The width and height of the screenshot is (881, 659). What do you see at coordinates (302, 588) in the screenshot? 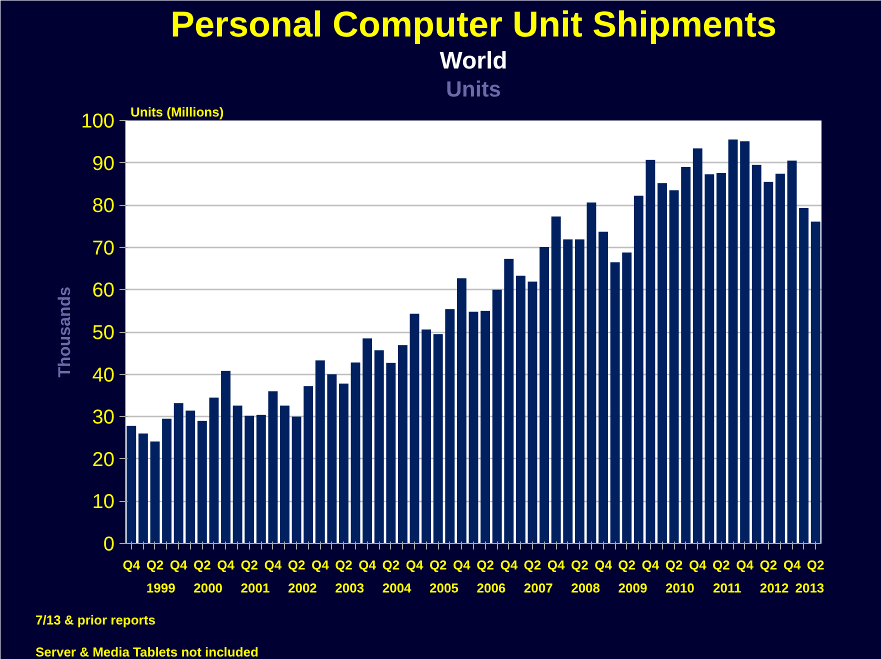
I see `text: 2002` at bounding box center [302, 588].